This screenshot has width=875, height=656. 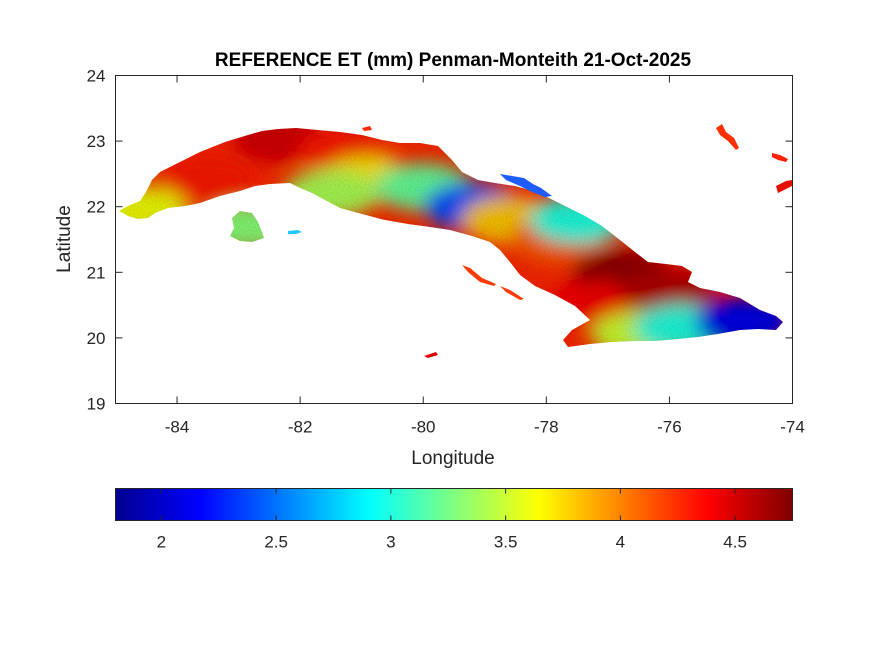 What do you see at coordinates (479, 275) in the screenshot?
I see `cay-south-west` at bounding box center [479, 275].